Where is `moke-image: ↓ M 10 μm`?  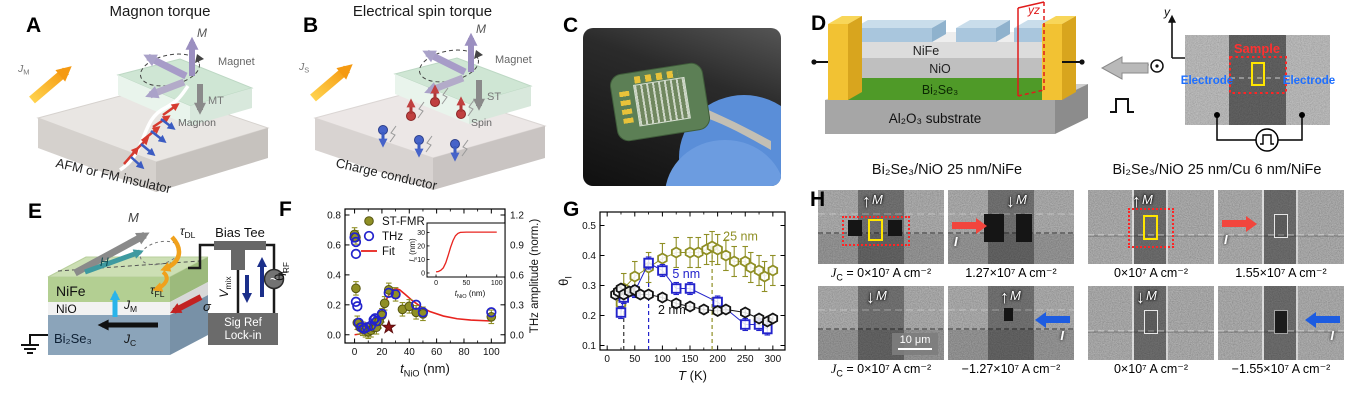
moke-image: ↓ M 10 μm is located at coordinates (881, 323).